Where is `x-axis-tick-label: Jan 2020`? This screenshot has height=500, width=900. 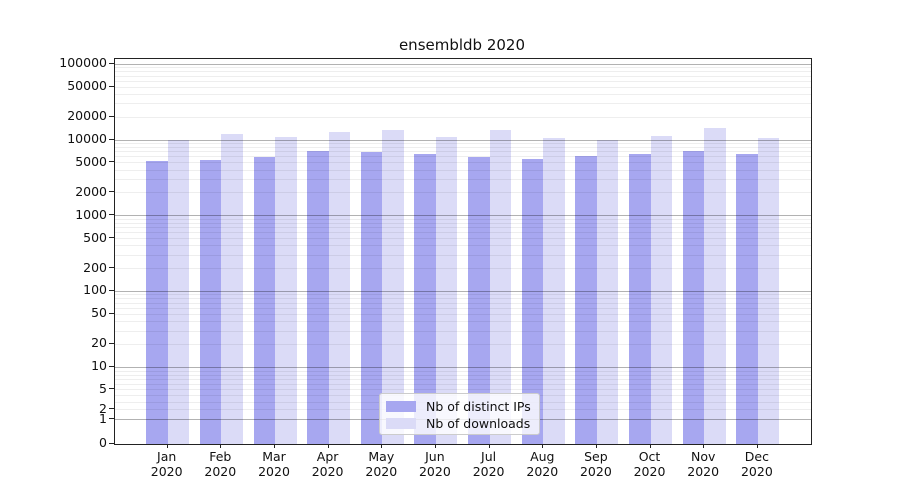
x-axis-tick-label: Jan 2020 is located at coordinates (167, 464).